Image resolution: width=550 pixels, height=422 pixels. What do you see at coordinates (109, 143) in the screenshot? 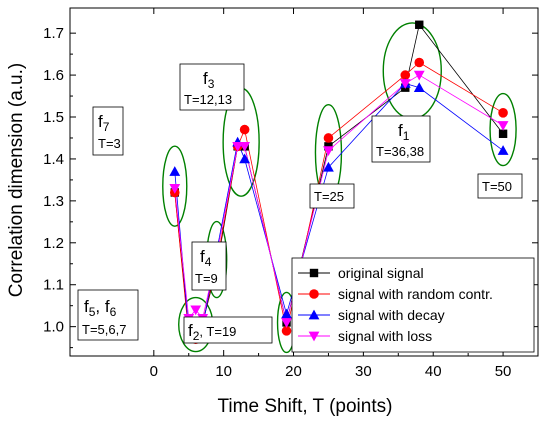
I see `svg-text: T=3` at bounding box center [109, 143].